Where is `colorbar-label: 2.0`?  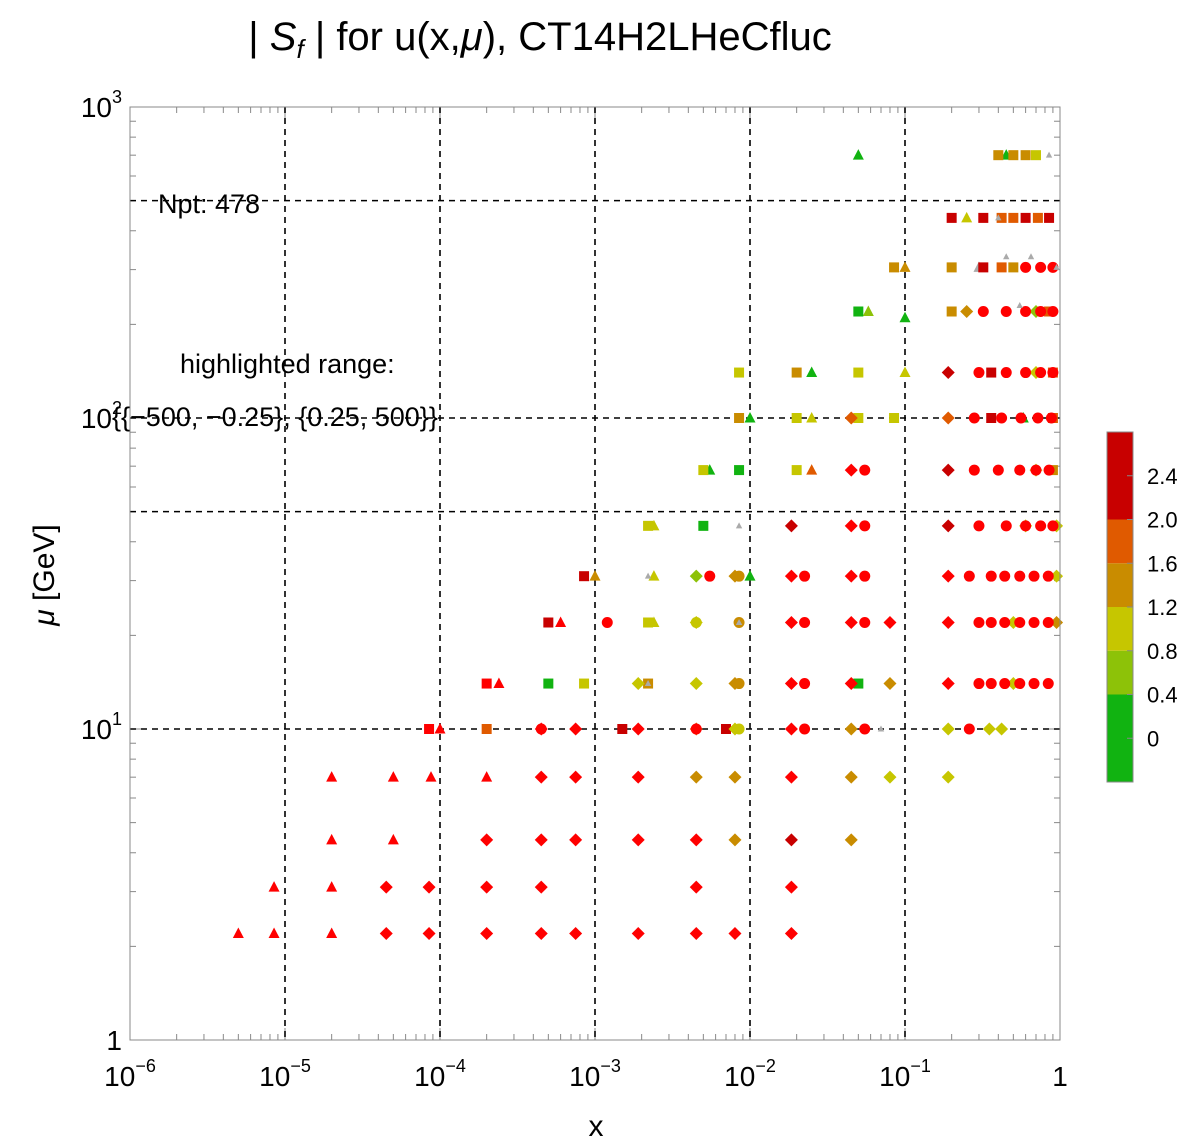
colorbar-label: 2.0 is located at coordinates (1162, 520).